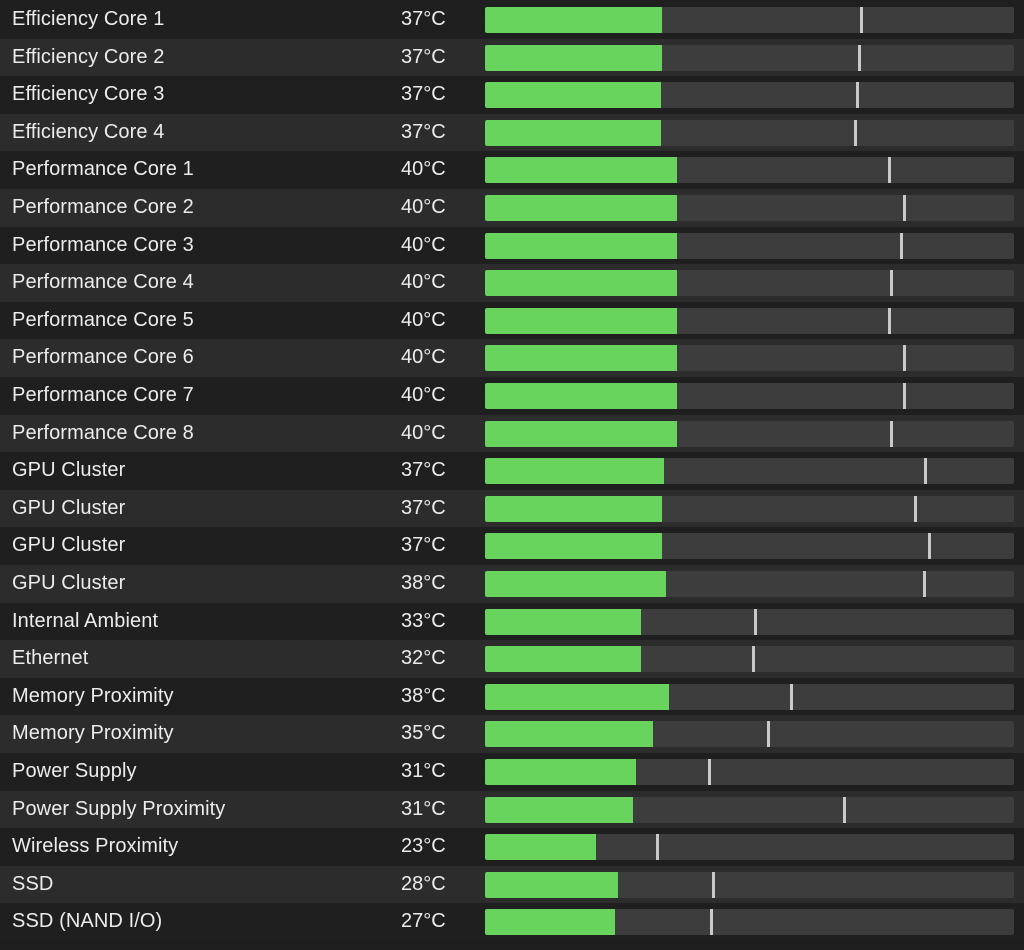 Image resolution: width=1024 pixels, height=950 pixels. I want to click on sensor-name: SSD, so click(33, 883).